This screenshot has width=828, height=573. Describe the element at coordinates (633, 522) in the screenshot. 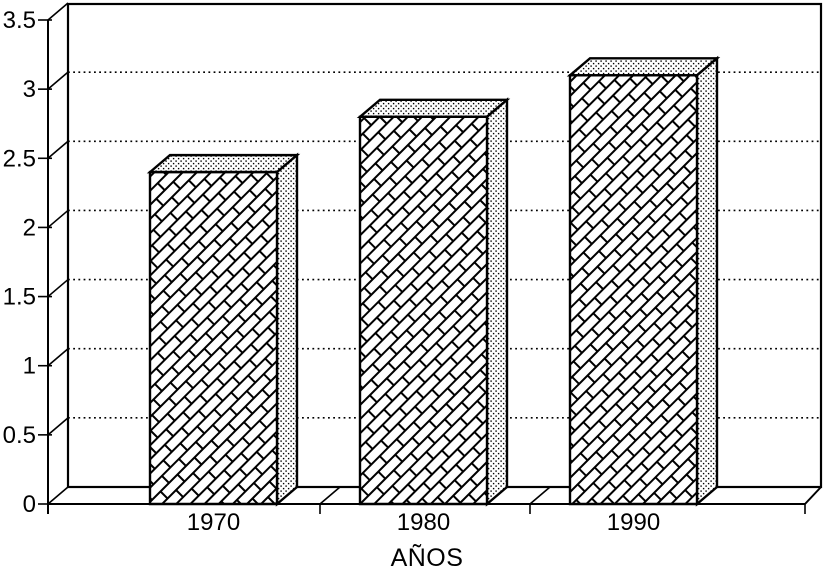

I see `x-tick-label-1990: 1990` at that location.